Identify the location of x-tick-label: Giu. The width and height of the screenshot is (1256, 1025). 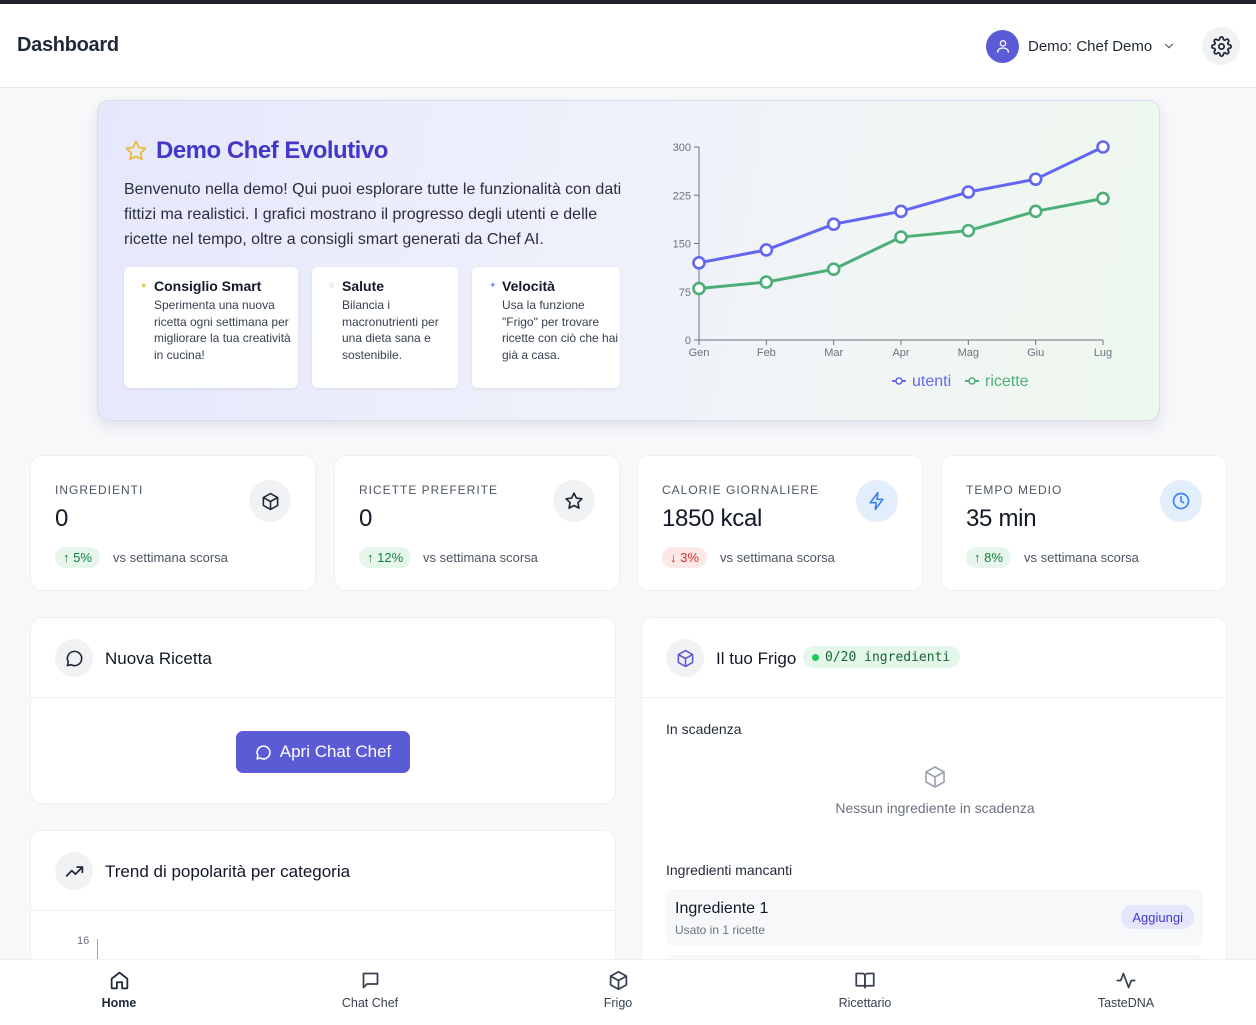
(1035, 353).